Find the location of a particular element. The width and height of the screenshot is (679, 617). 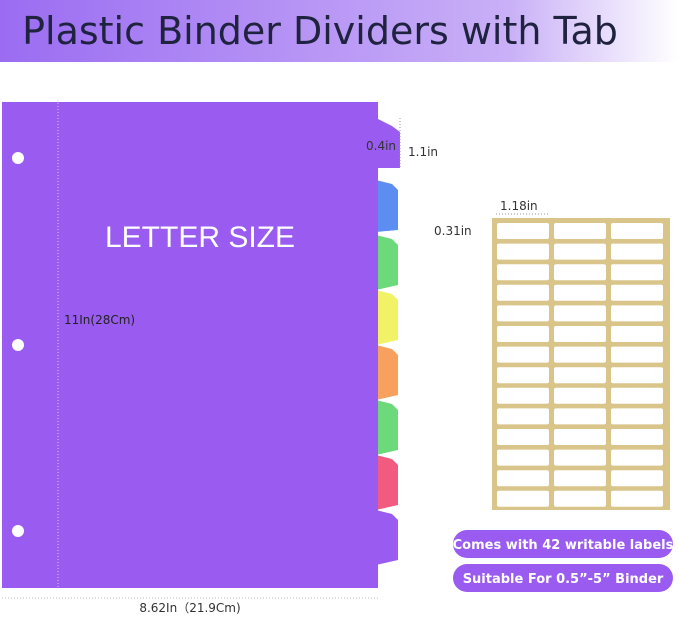

tab-height-label: 1.1in is located at coordinates (423, 152).